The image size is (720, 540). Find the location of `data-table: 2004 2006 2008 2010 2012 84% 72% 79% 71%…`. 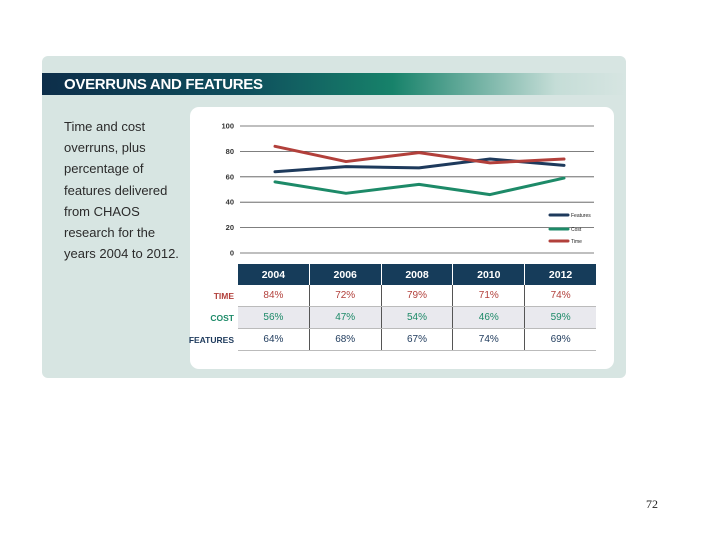

data-table: 2004 2006 2008 2010 2012 84% 72% 79% 71%… is located at coordinates (417, 307).